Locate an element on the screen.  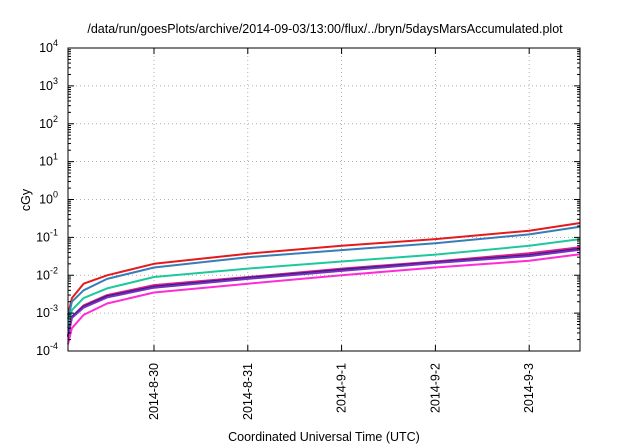
y-tick-label: 10⁻⁴ is located at coordinates (47, 349).